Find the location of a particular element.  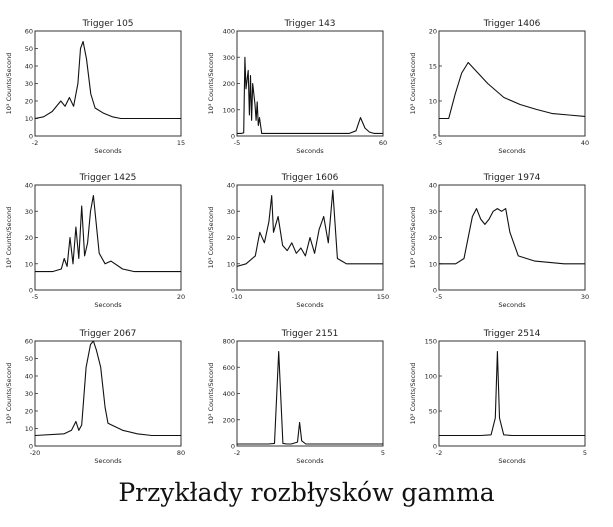

panel-title: Trigger 1974 is located at coordinates (512, 178).